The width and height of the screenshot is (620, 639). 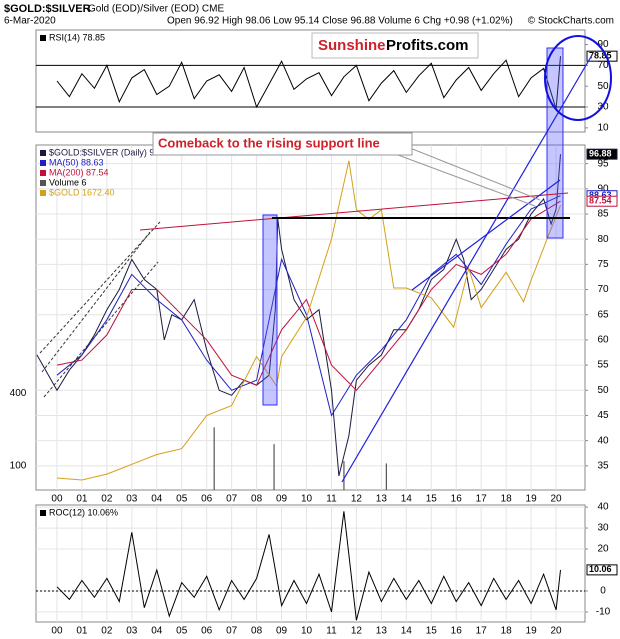 I want to click on last-value-label: 87.54, so click(x=600, y=201).